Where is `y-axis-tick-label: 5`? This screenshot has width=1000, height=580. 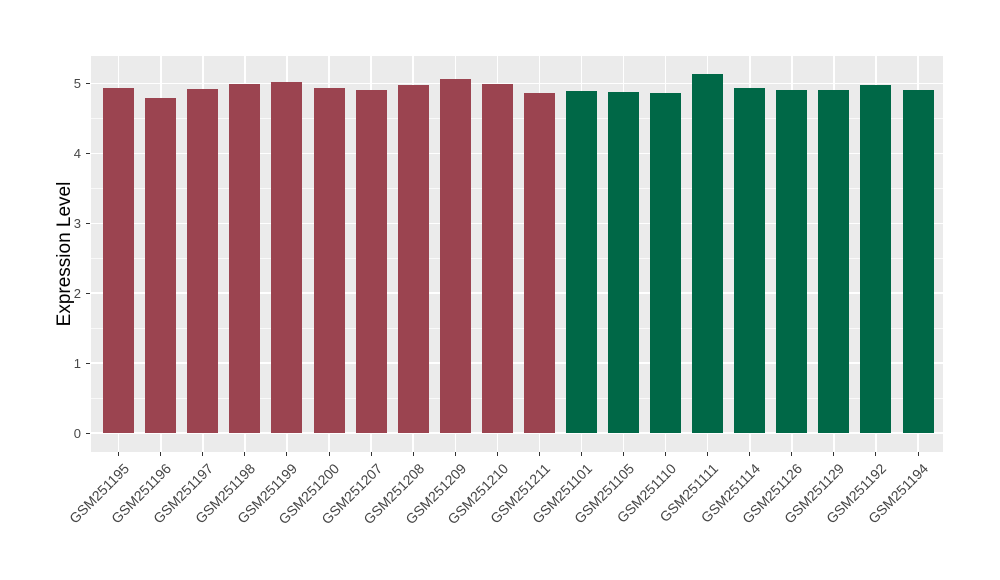 y-axis-tick-label: 5 is located at coordinates (77, 83).